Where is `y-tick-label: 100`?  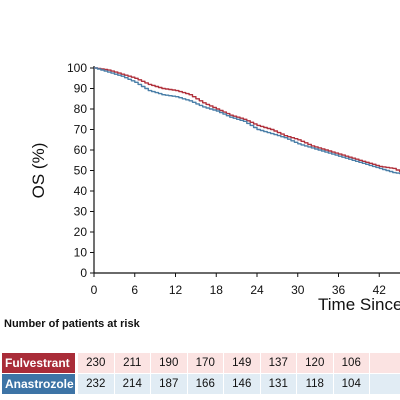
y-tick-label: 100 is located at coordinates (77, 68).